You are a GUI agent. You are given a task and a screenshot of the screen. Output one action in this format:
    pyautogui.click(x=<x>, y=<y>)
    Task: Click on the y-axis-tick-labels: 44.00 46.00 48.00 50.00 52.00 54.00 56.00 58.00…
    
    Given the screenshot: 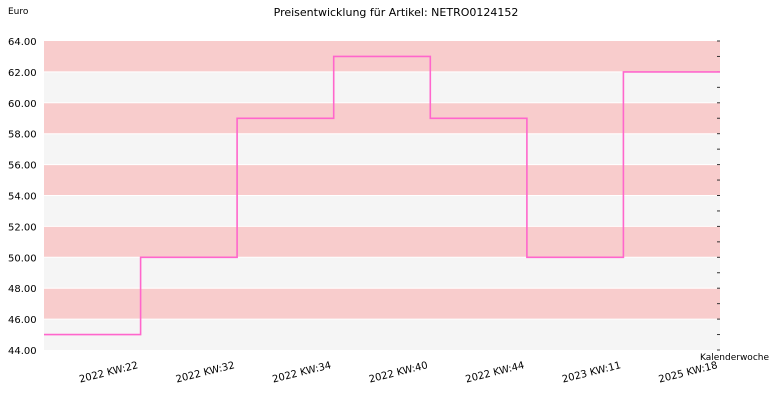 What is the action you would take?
    pyautogui.click(x=22, y=197)
    